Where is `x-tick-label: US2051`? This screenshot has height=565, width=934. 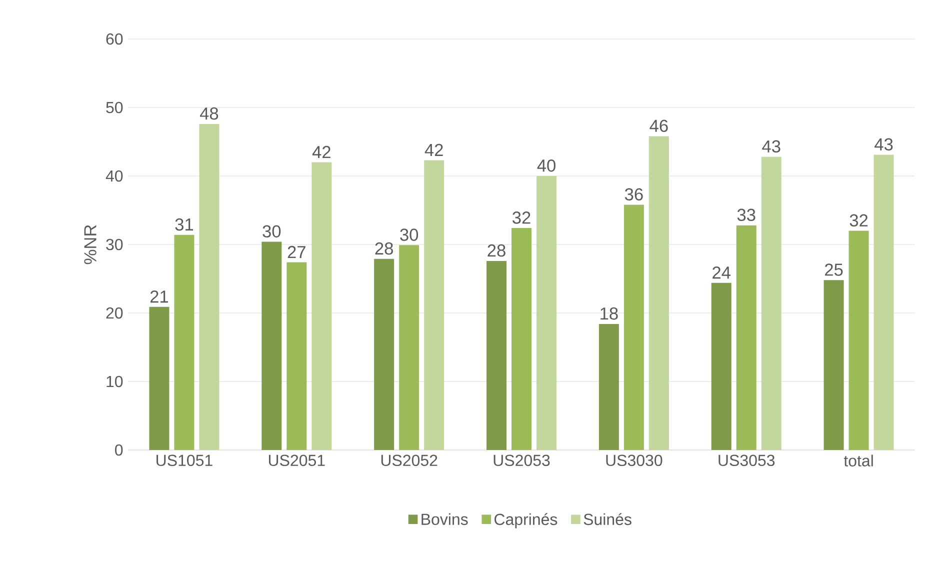
x-tick-label: US2051 is located at coordinates (296, 460).